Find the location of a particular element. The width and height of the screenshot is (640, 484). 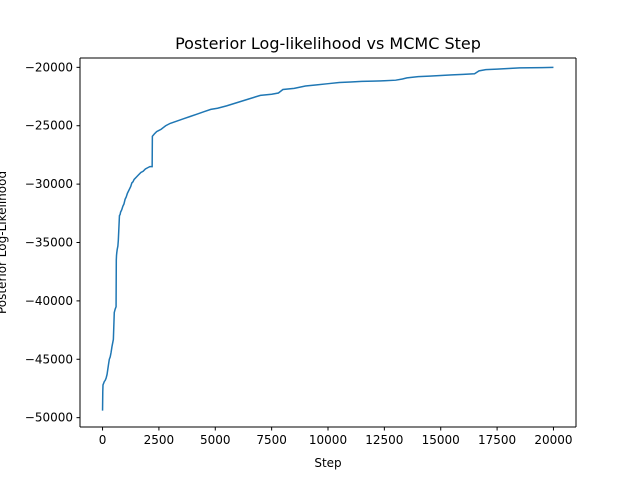

x-tick-label: 20000 is located at coordinates (553, 440).